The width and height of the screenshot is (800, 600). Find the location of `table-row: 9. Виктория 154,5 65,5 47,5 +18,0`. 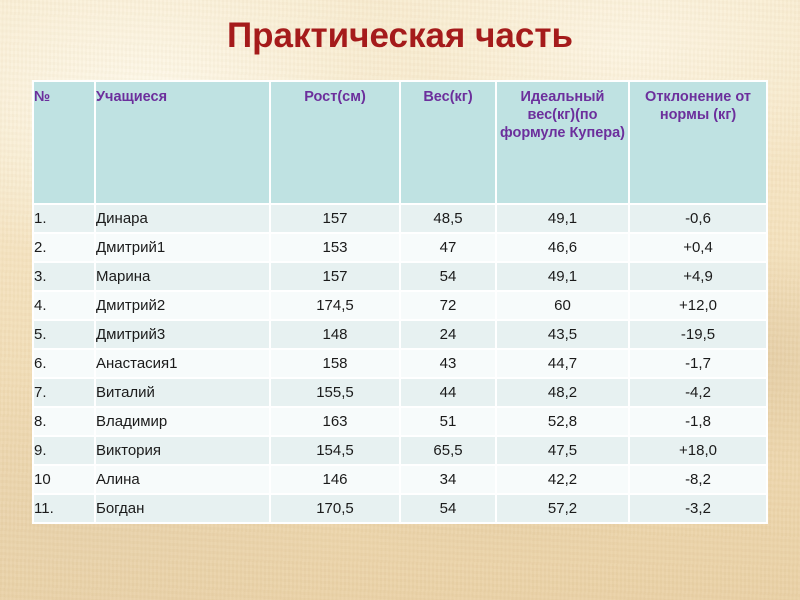

table-row: 9. Виктория 154,5 65,5 47,5 +18,0 is located at coordinates (400, 450).